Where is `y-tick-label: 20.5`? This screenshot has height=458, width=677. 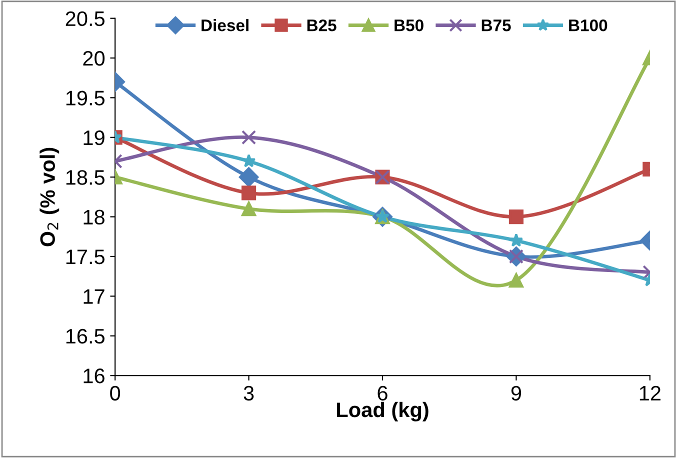 y-tick-label: 20.5 is located at coordinates (85, 18).